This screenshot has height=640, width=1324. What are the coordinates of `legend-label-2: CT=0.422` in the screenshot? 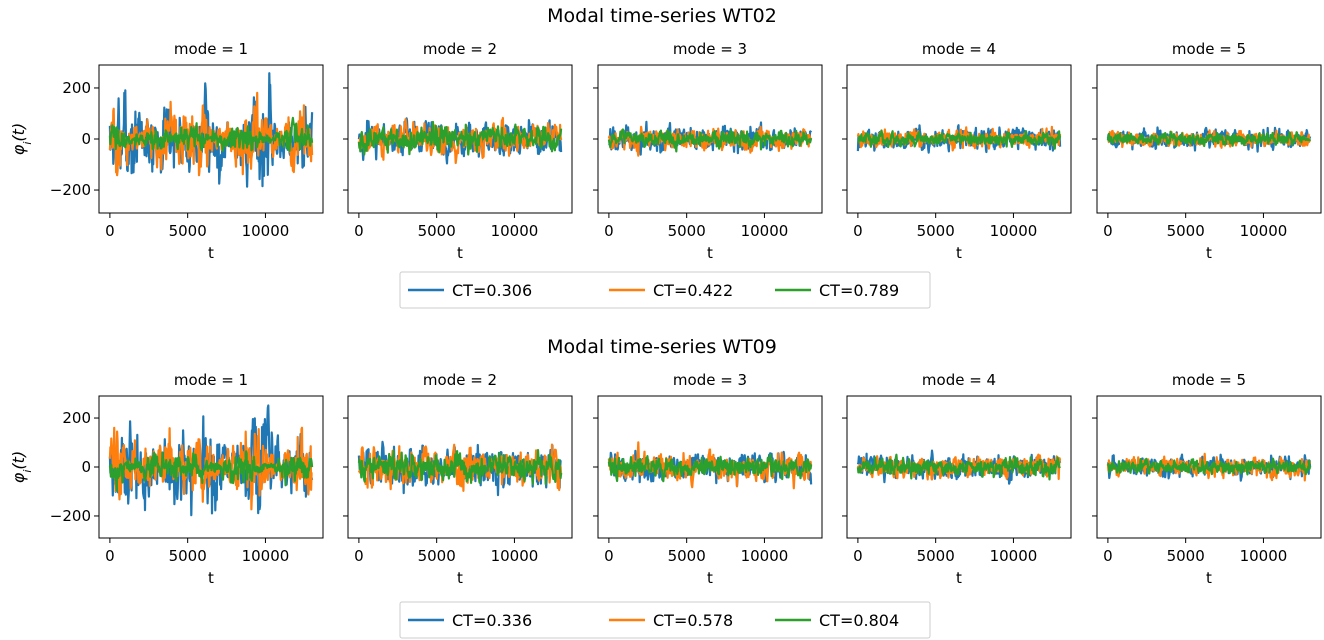 It's located at (693, 290).